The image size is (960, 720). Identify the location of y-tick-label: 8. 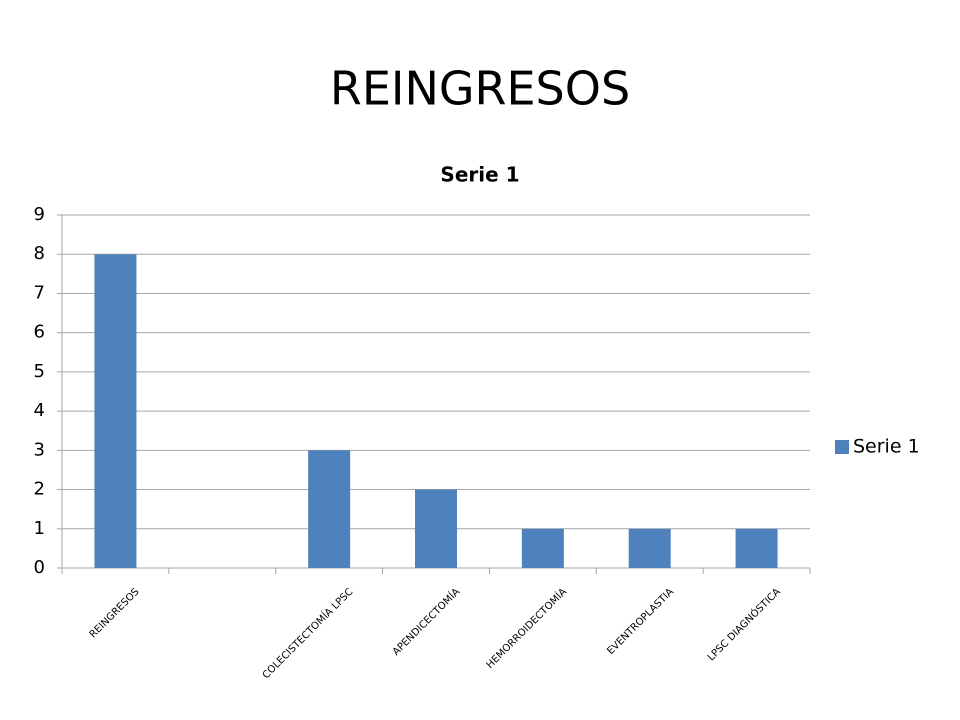
(39, 253).